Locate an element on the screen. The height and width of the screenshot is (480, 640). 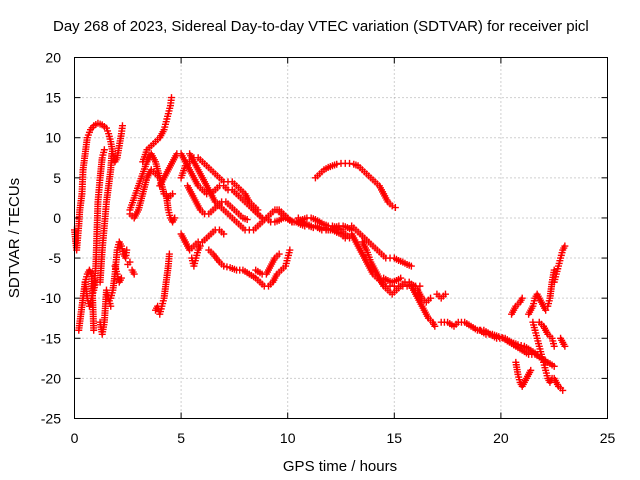
series-s16 is located at coordinates (162, 284).